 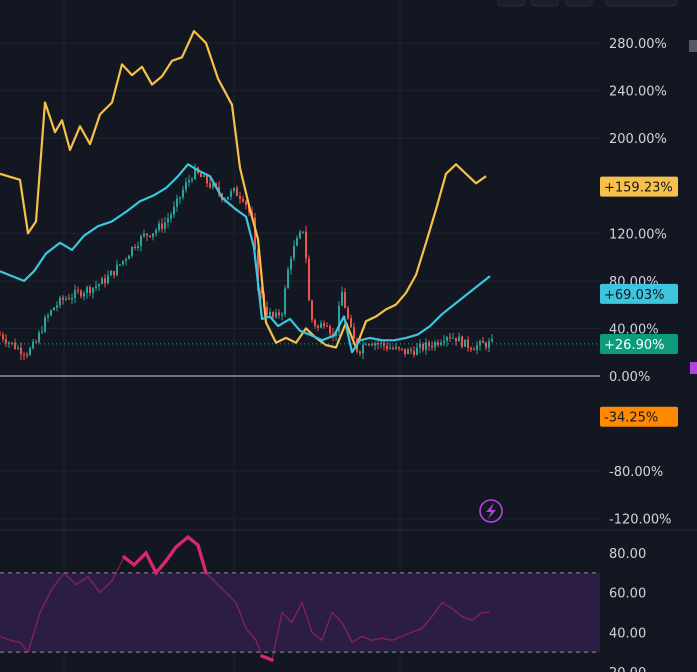 What do you see at coordinates (491, 511) in the screenshot?
I see `lightning-icon` at bounding box center [491, 511].